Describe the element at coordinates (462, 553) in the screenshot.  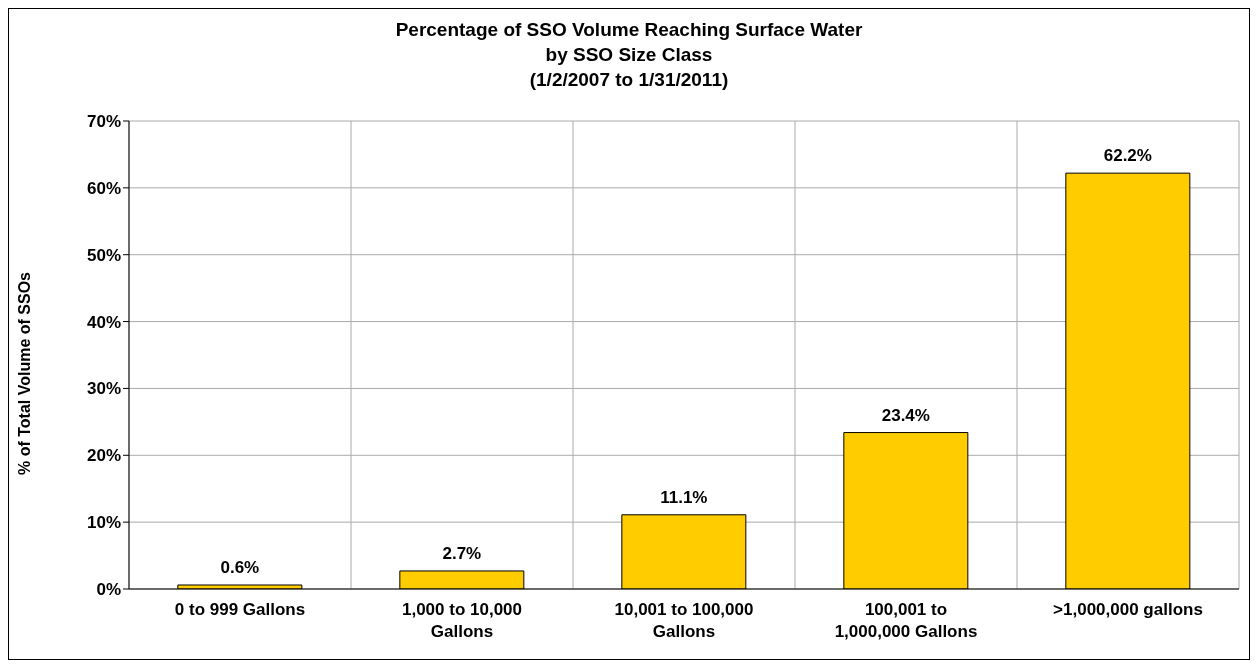
I see `data-label: 2.7%` at that location.